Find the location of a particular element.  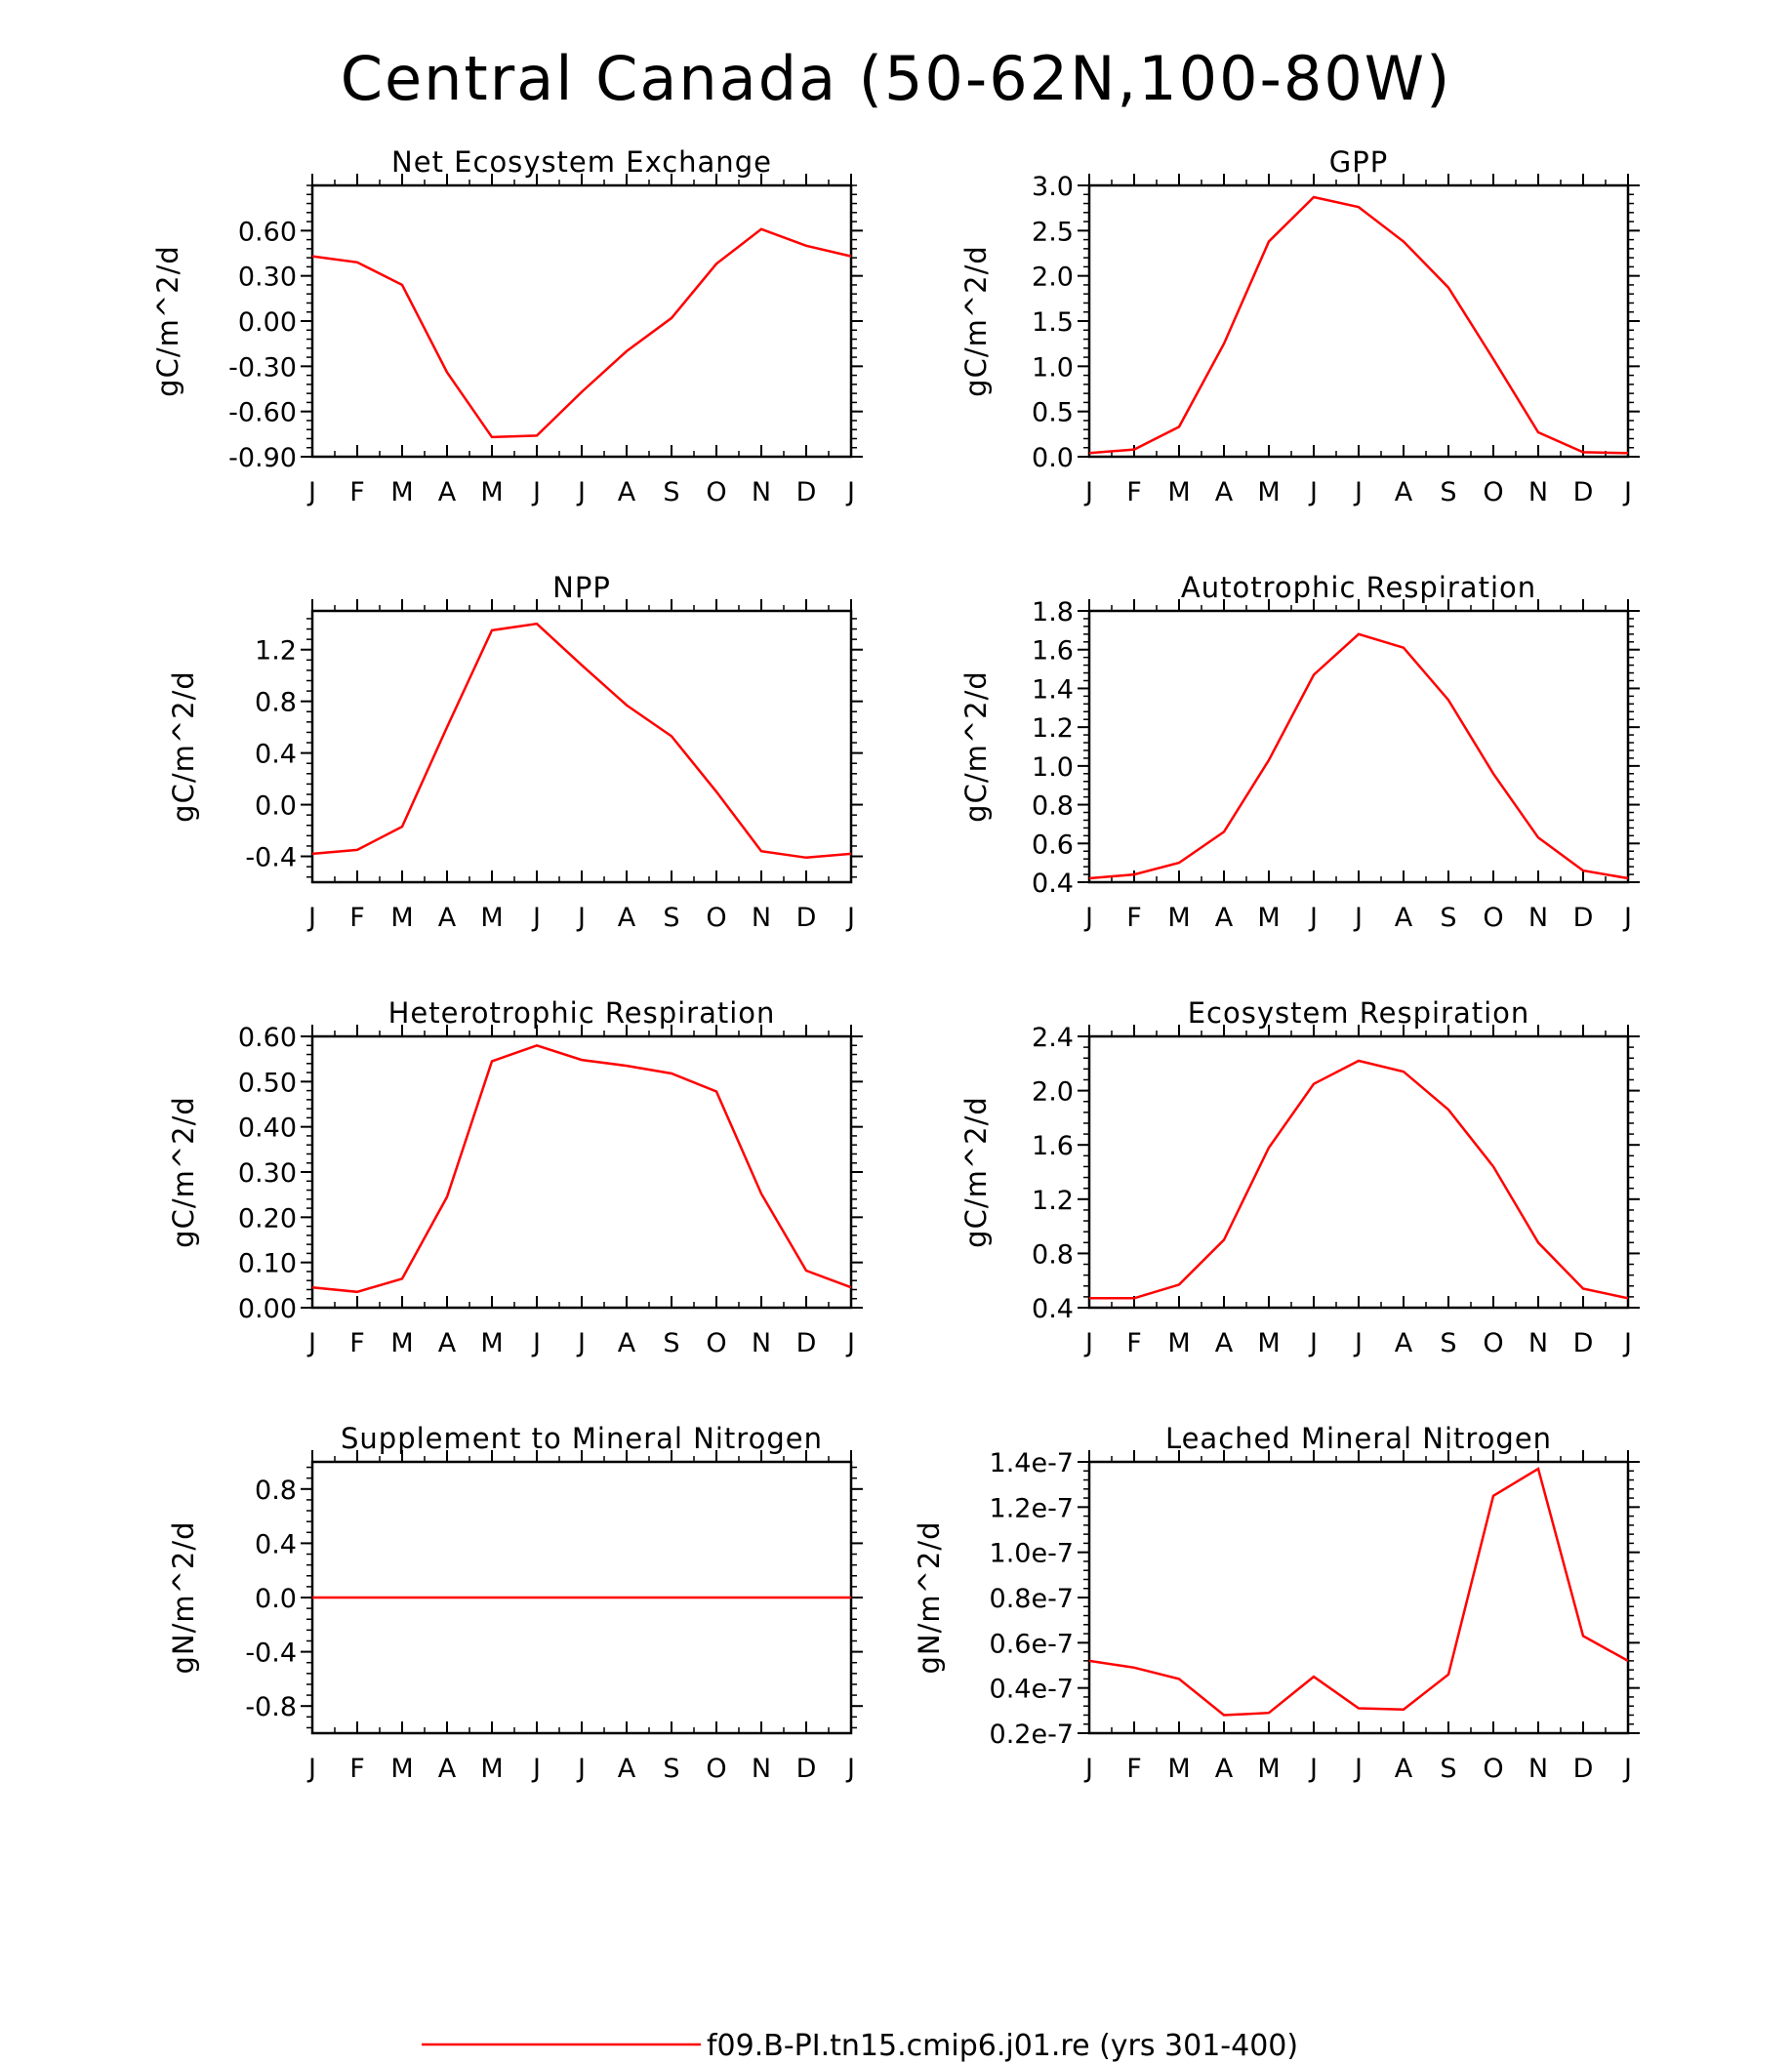

y-tick-label: 0.20 is located at coordinates (267, 1218).